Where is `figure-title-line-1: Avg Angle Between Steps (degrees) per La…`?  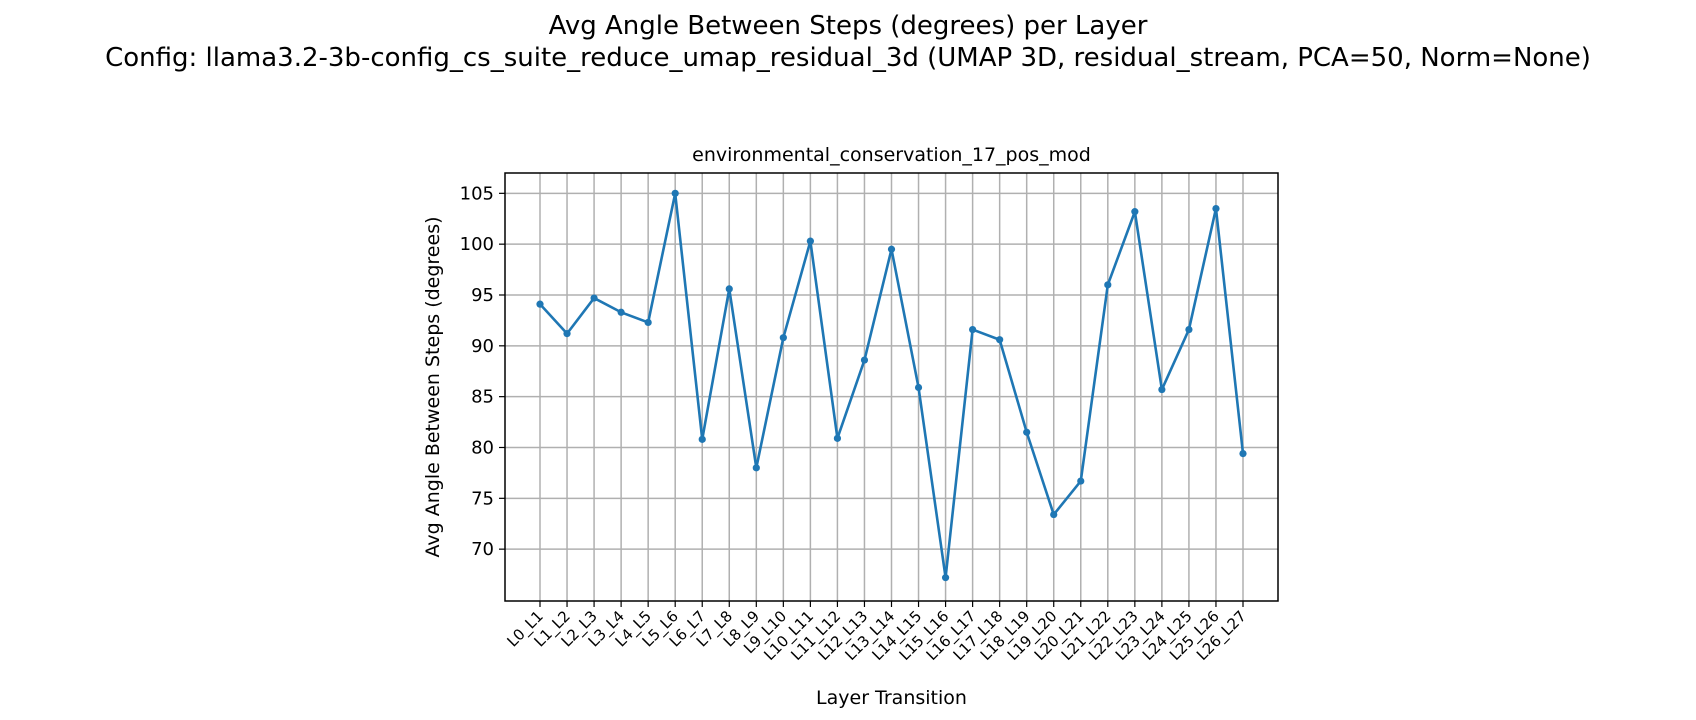 figure-title-line-1: Avg Angle Between Steps (degrees) per La… is located at coordinates (848, 26).